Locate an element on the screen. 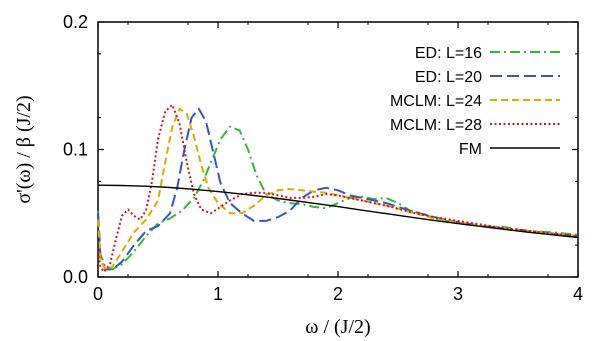  legend-label: MCLM: L=28 is located at coordinates (436, 125).